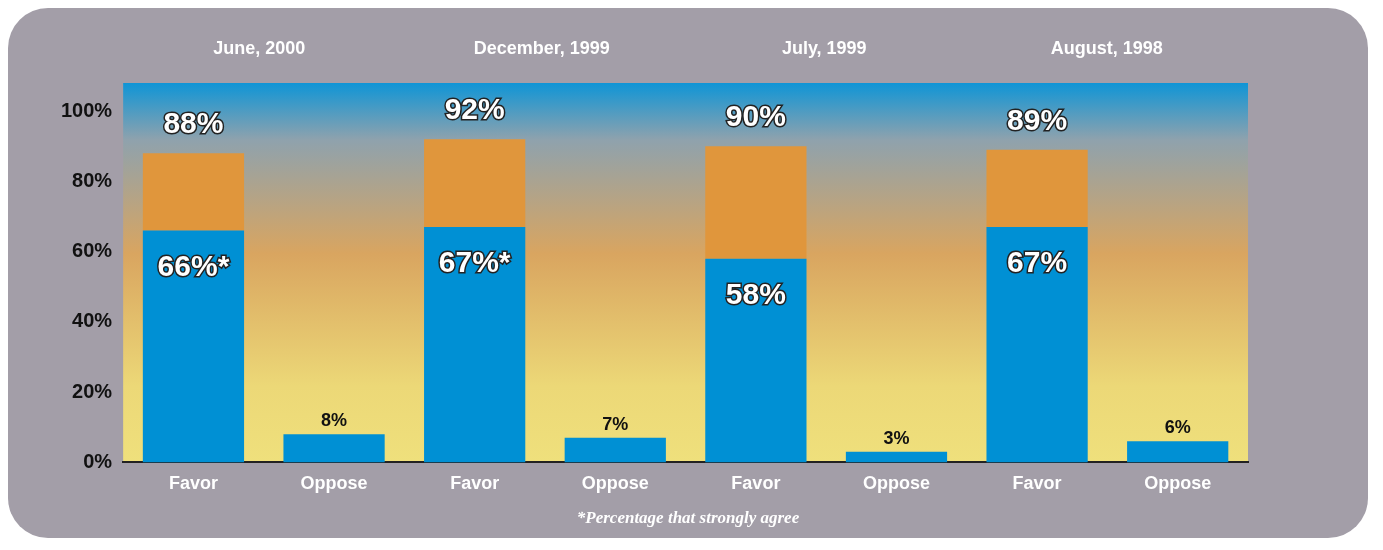  Describe the element at coordinates (1037, 119) in the screenshot. I see `total-label: 89%` at that location.